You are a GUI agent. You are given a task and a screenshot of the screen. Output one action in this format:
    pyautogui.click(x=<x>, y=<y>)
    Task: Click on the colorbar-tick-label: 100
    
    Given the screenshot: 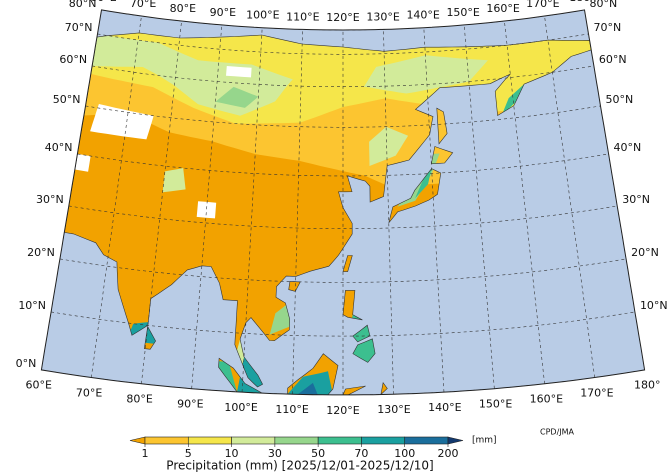 What is the action you would take?
    pyautogui.click(x=404, y=453)
    